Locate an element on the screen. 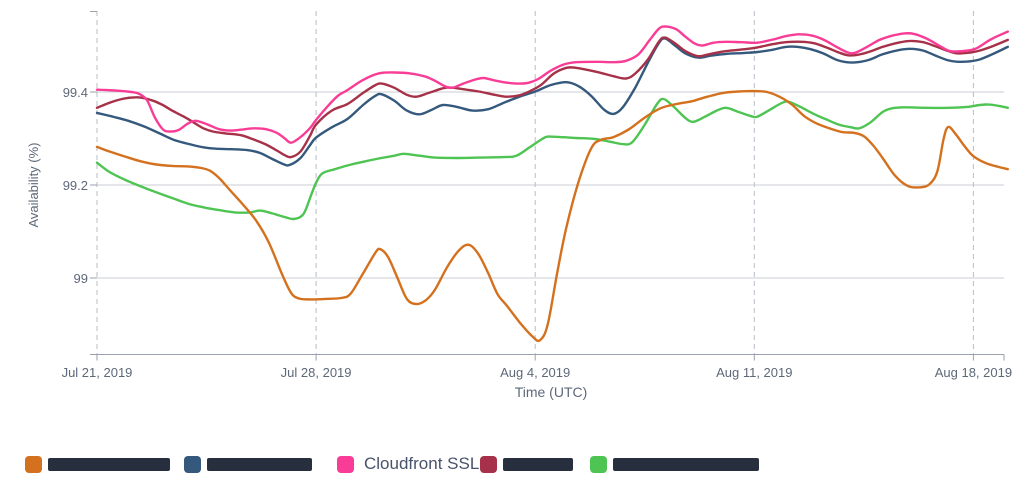 Image resolution: width=1024 pixels, height=488 pixels. y-tick-label: 99.4 is located at coordinates (75, 92).